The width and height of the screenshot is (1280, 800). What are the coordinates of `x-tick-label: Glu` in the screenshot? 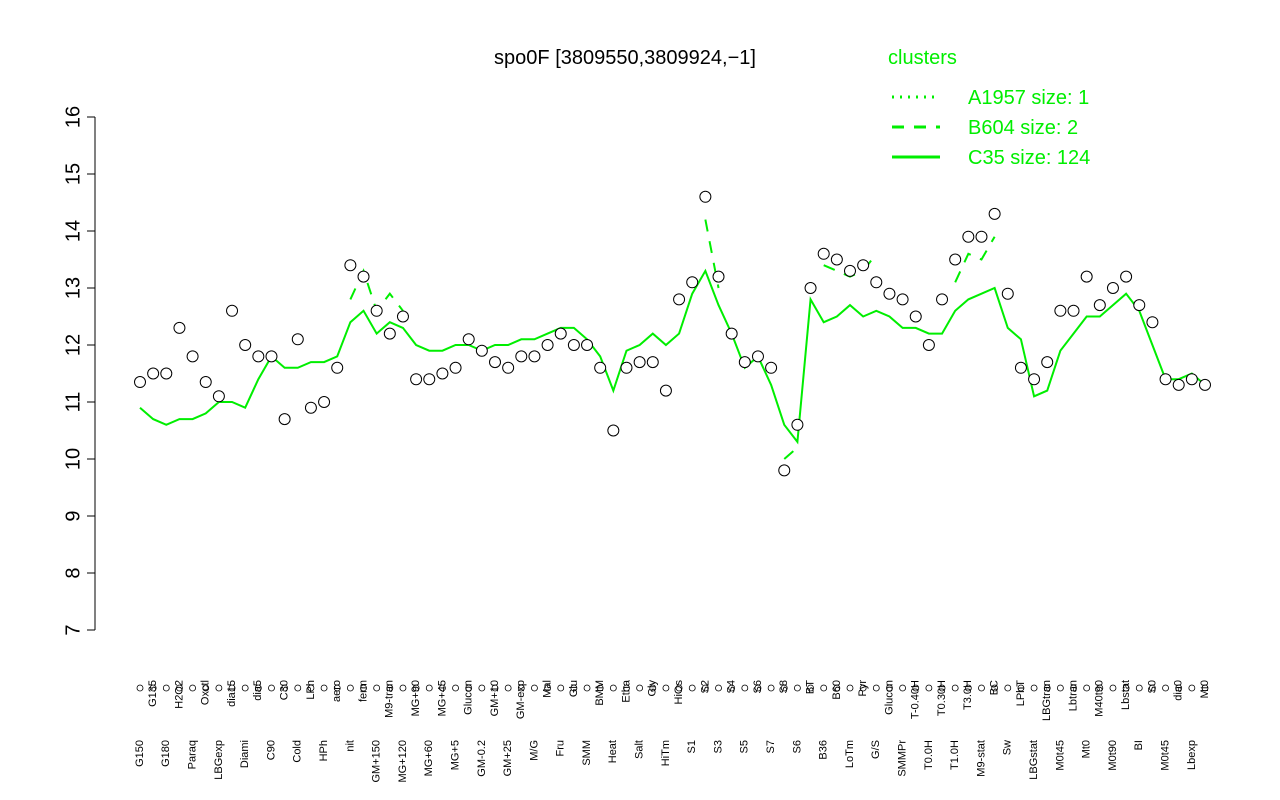 It's located at (574, 688).